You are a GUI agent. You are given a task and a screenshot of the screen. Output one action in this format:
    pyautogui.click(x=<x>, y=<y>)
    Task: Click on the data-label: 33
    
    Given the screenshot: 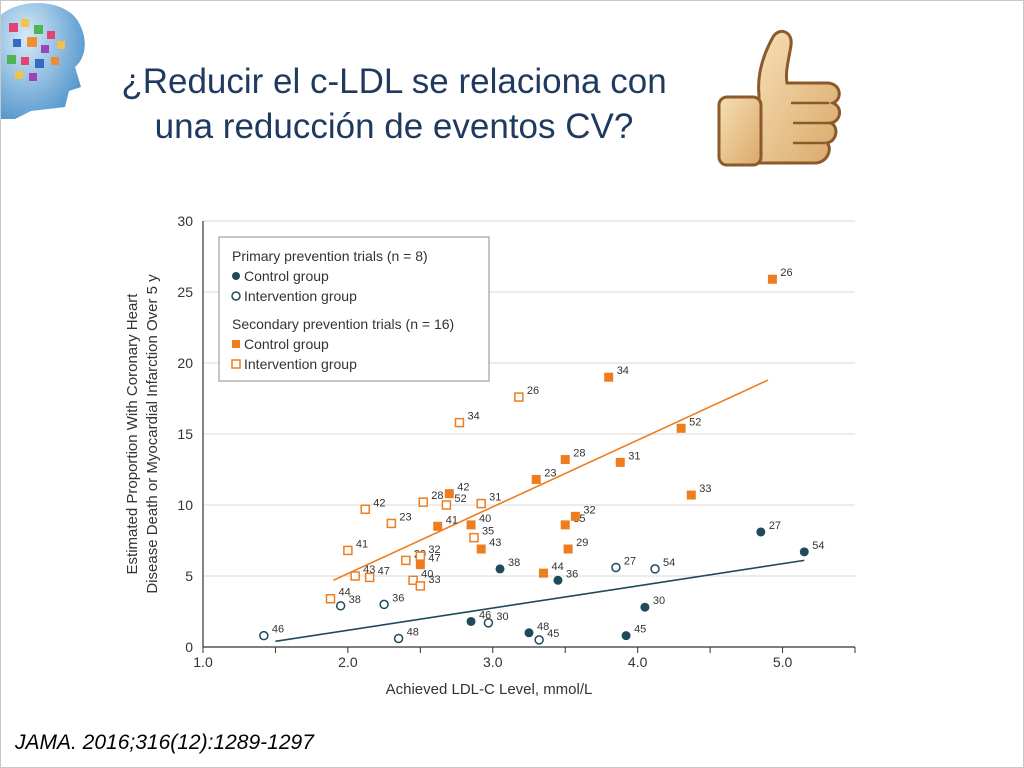 What is the action you would take?
    pyautogui.click(x=434, y=580)
    